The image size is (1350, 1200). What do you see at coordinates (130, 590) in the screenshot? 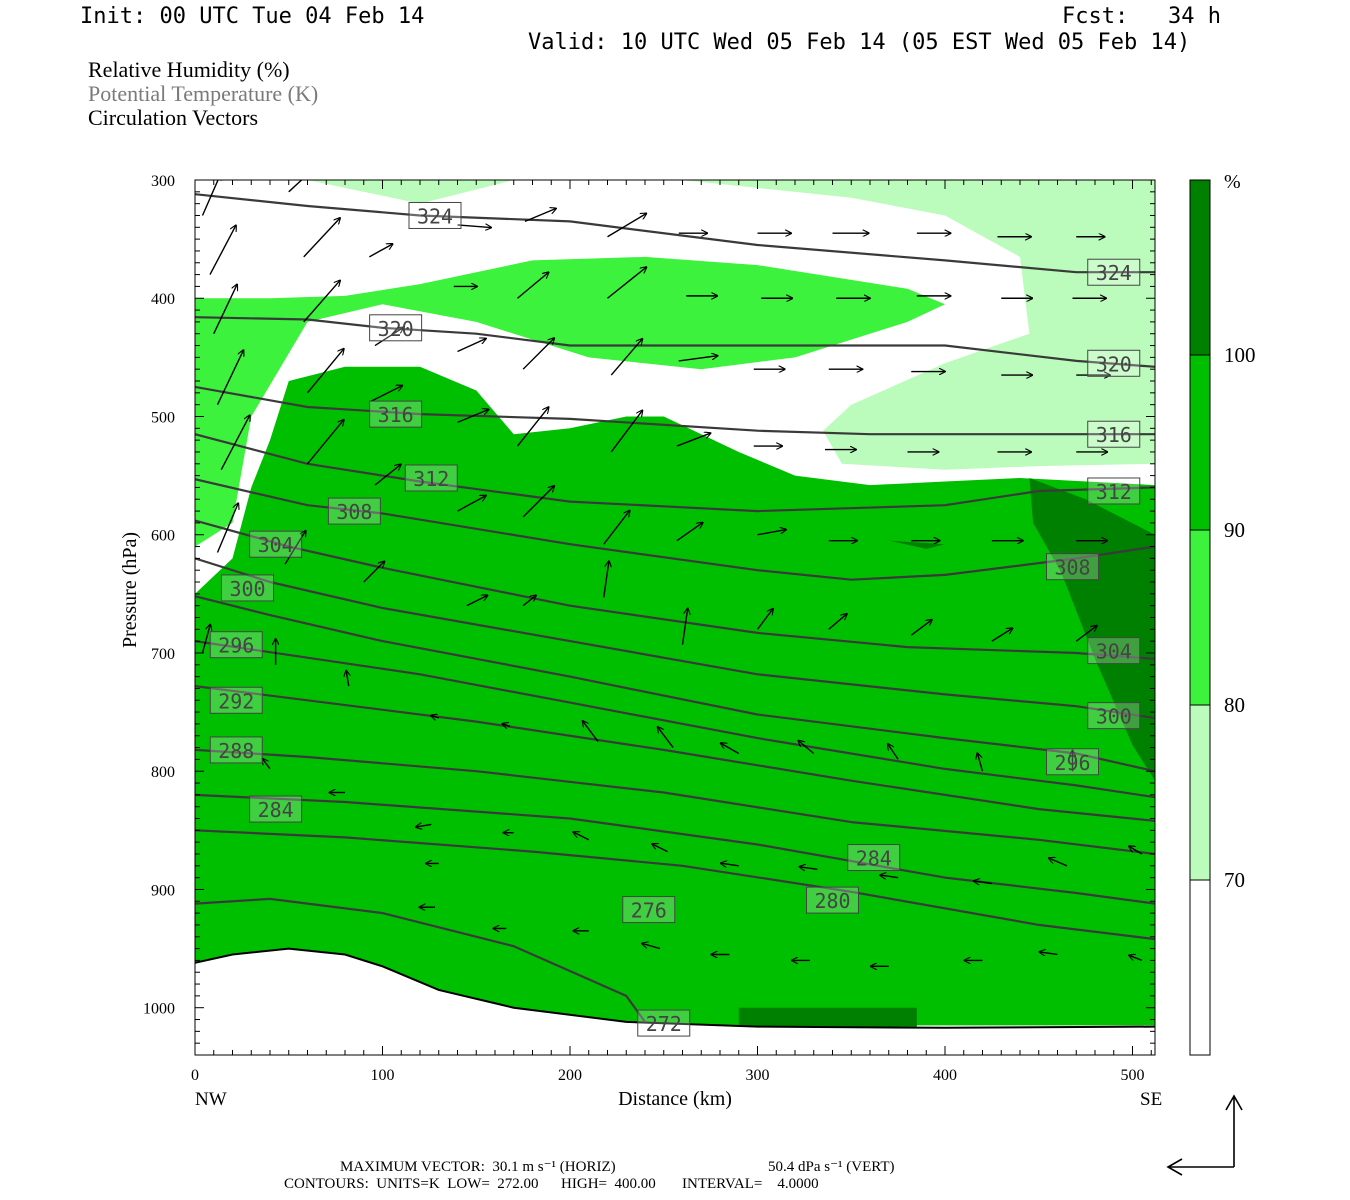
I see `y-axis-title: Pressure (hPa)` at bounding box center [130, 590].